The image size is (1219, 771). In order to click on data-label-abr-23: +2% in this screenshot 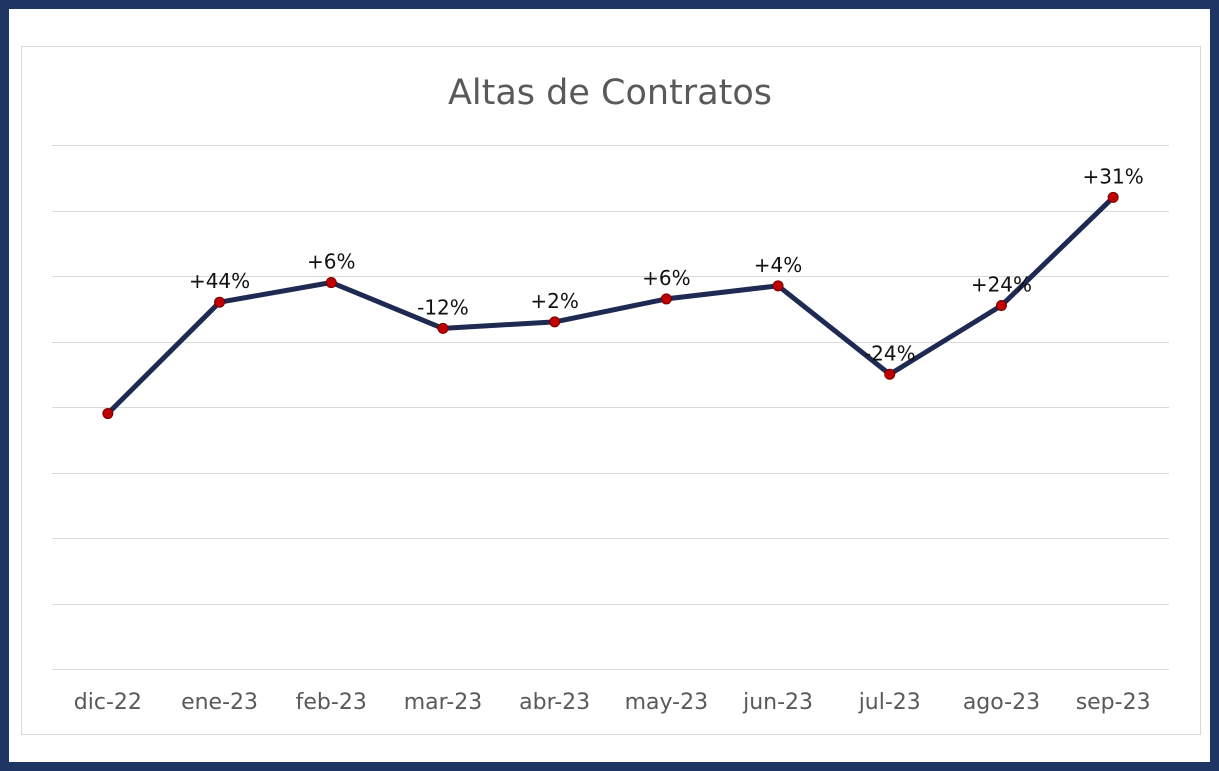, I will do `click(554, 301)`.